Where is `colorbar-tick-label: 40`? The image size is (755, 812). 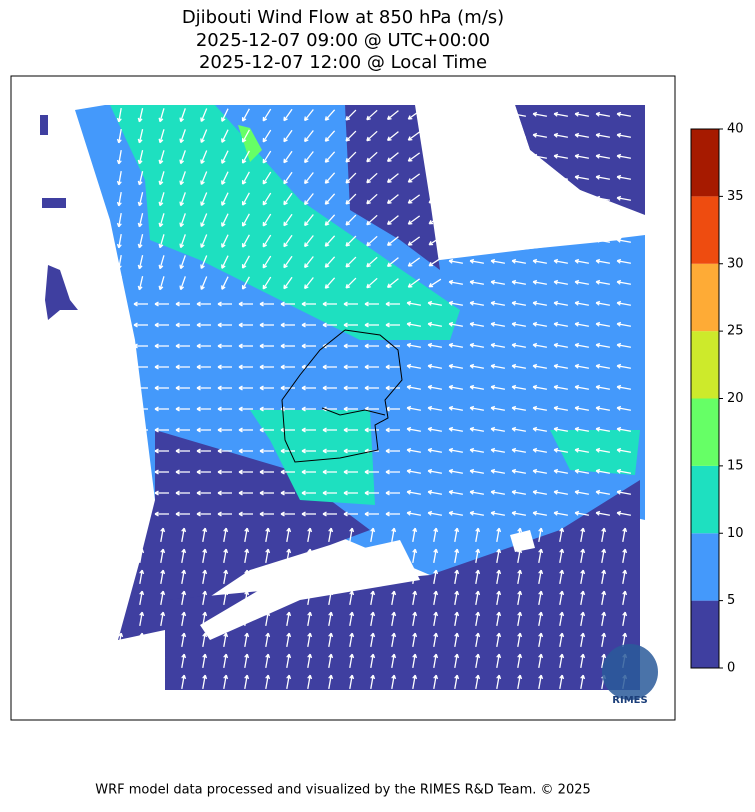 colorbar-tick-label: 40 is located at coordinates (735, 129).